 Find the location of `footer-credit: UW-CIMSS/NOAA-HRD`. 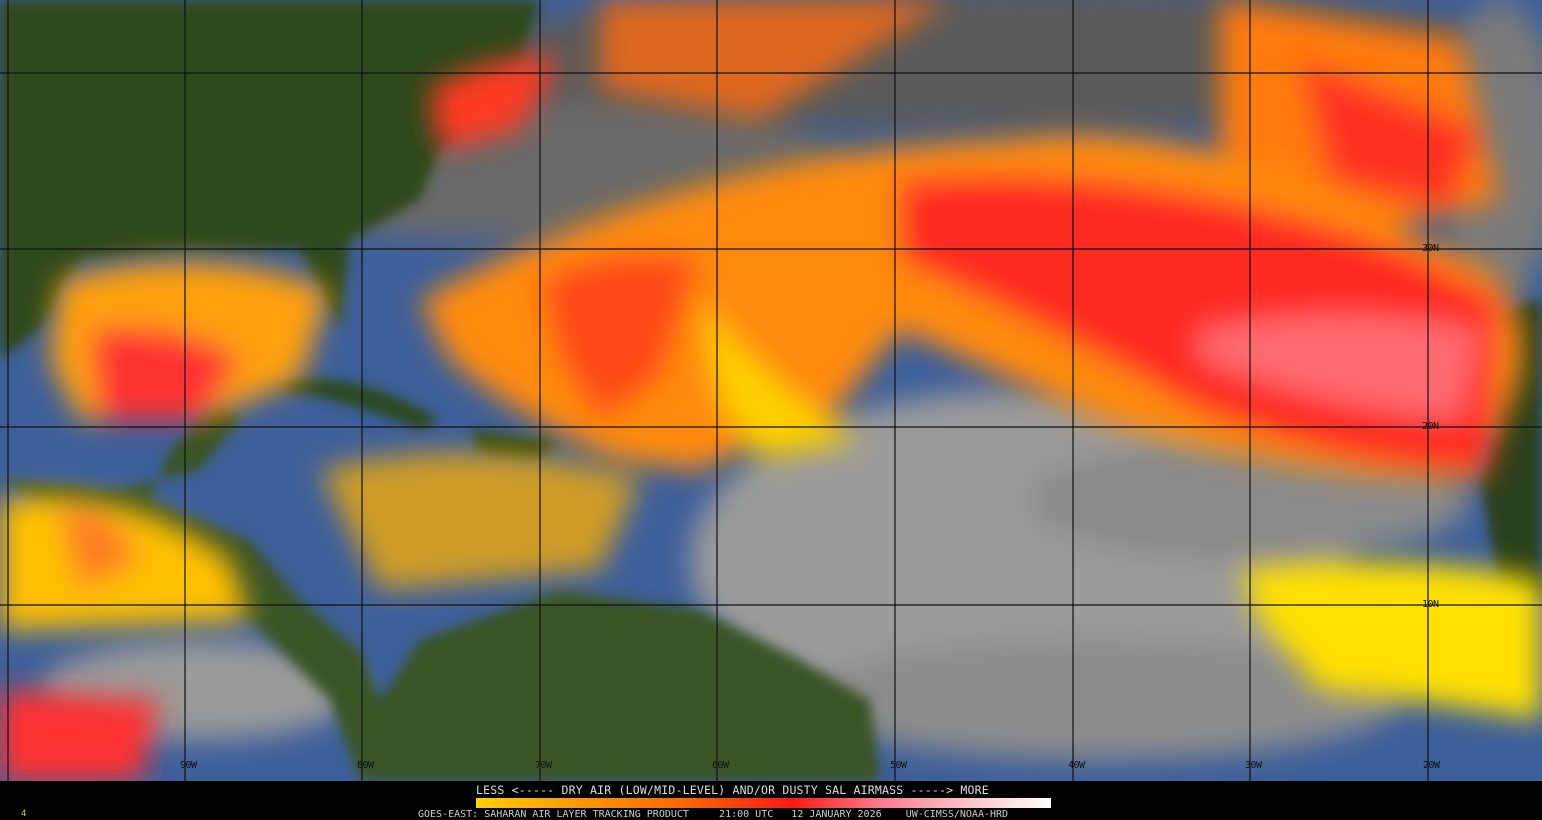

footer-credit: UW-CIMSS/NOAA-HRD is located at coordinates (957, 814).